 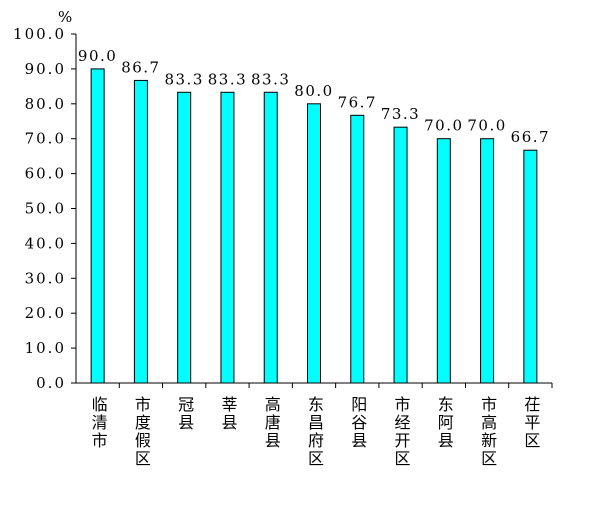 I want to click on data-label: 66.7, so click(x=530, y=137).